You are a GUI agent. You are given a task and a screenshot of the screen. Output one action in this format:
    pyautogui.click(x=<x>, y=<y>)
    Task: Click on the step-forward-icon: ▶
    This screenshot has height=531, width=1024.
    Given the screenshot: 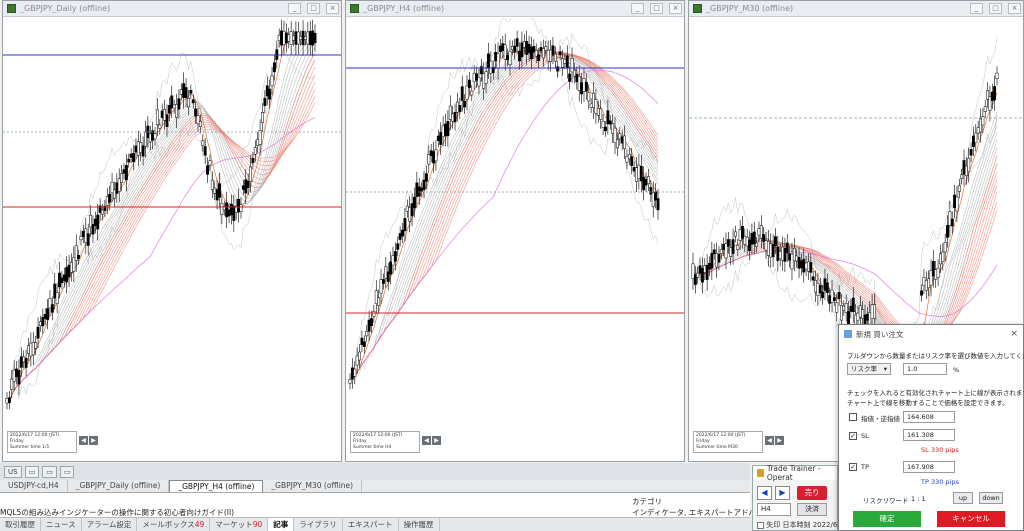 What is the action you would take?
    pyautogui.click(x=782, y=493)
    